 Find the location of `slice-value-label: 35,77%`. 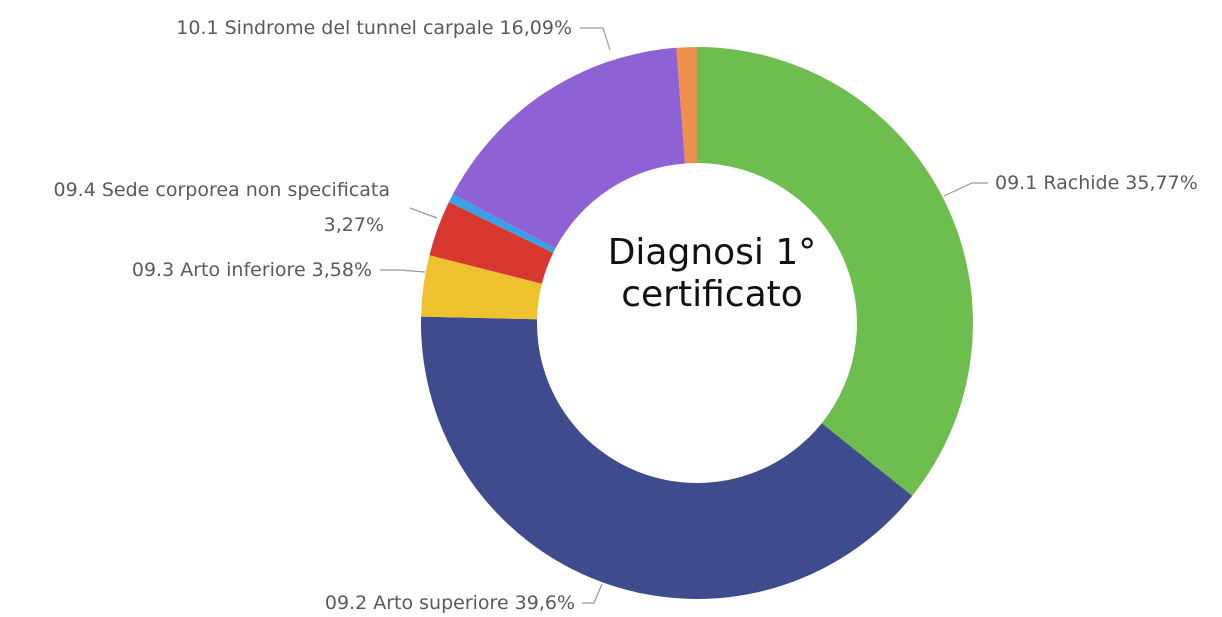

slice-value-label: 35,77% is located at coordinates (1161, 183).